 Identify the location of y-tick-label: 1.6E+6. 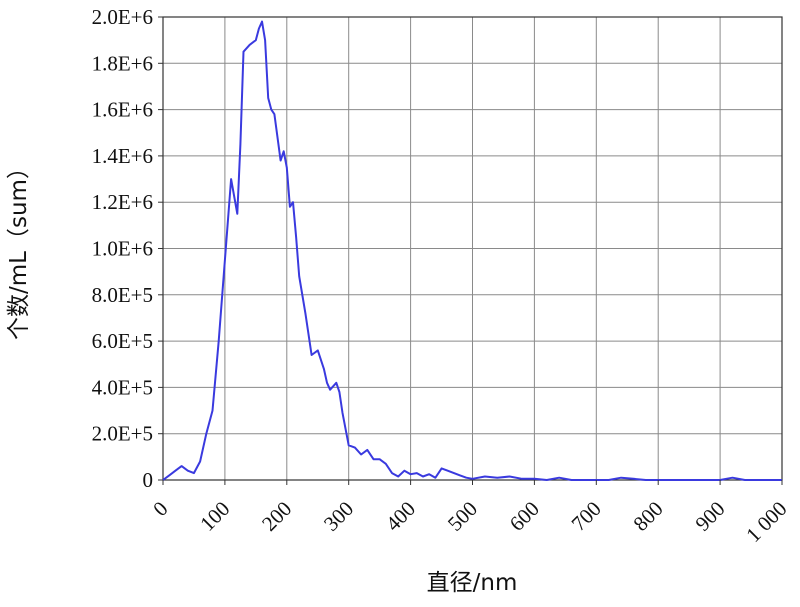
(122, 110).